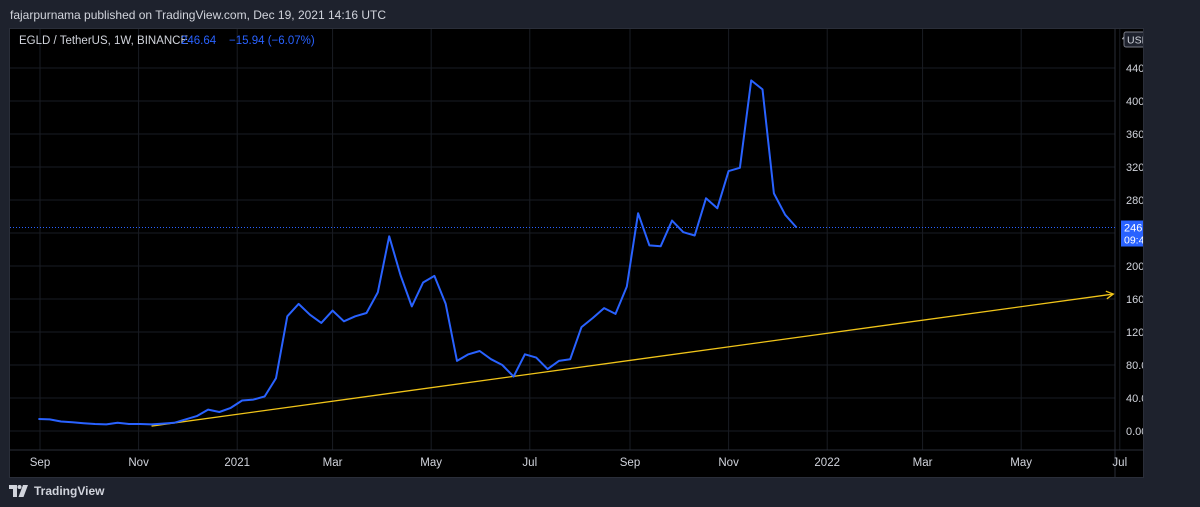 The height and width of the screenshot is (507, 1200). What do you see at coordinates (1133, 241) in the screenshot?
I see `price-tag-countdown: 09:43:40` at bounding box center [1133, 241].